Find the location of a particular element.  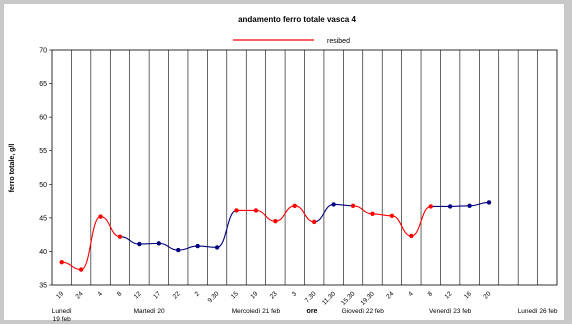

y-tick-label: 50 is located at coordinates (43, 185).